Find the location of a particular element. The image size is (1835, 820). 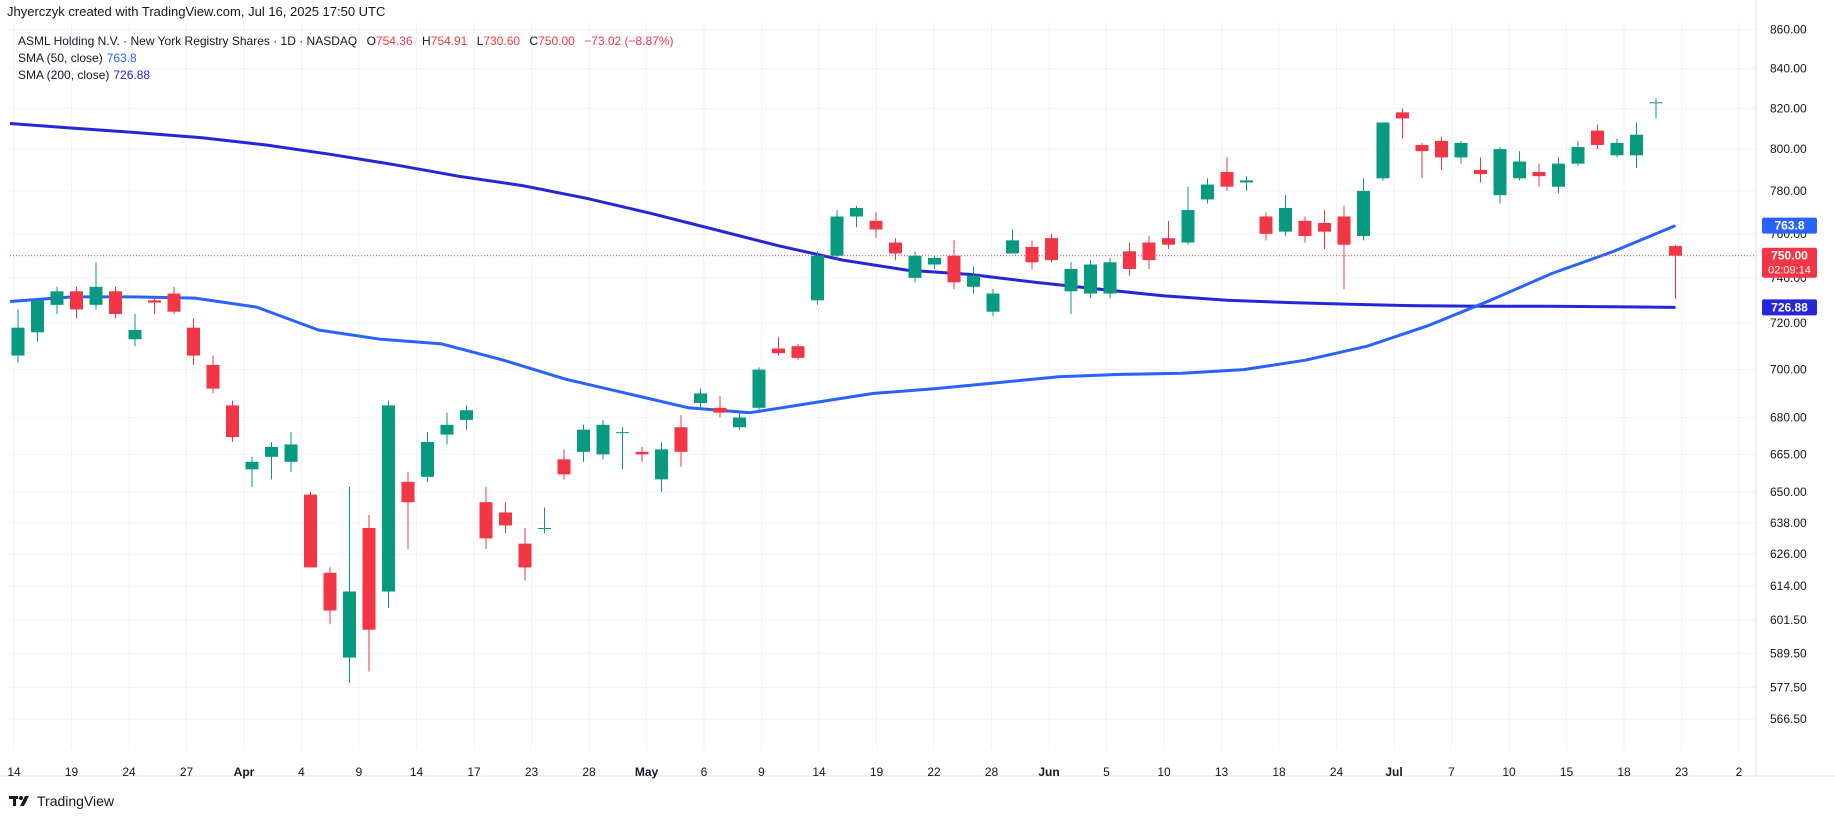

price-label-countdown: 02:09:14 is located at coordinates (1789, 271).